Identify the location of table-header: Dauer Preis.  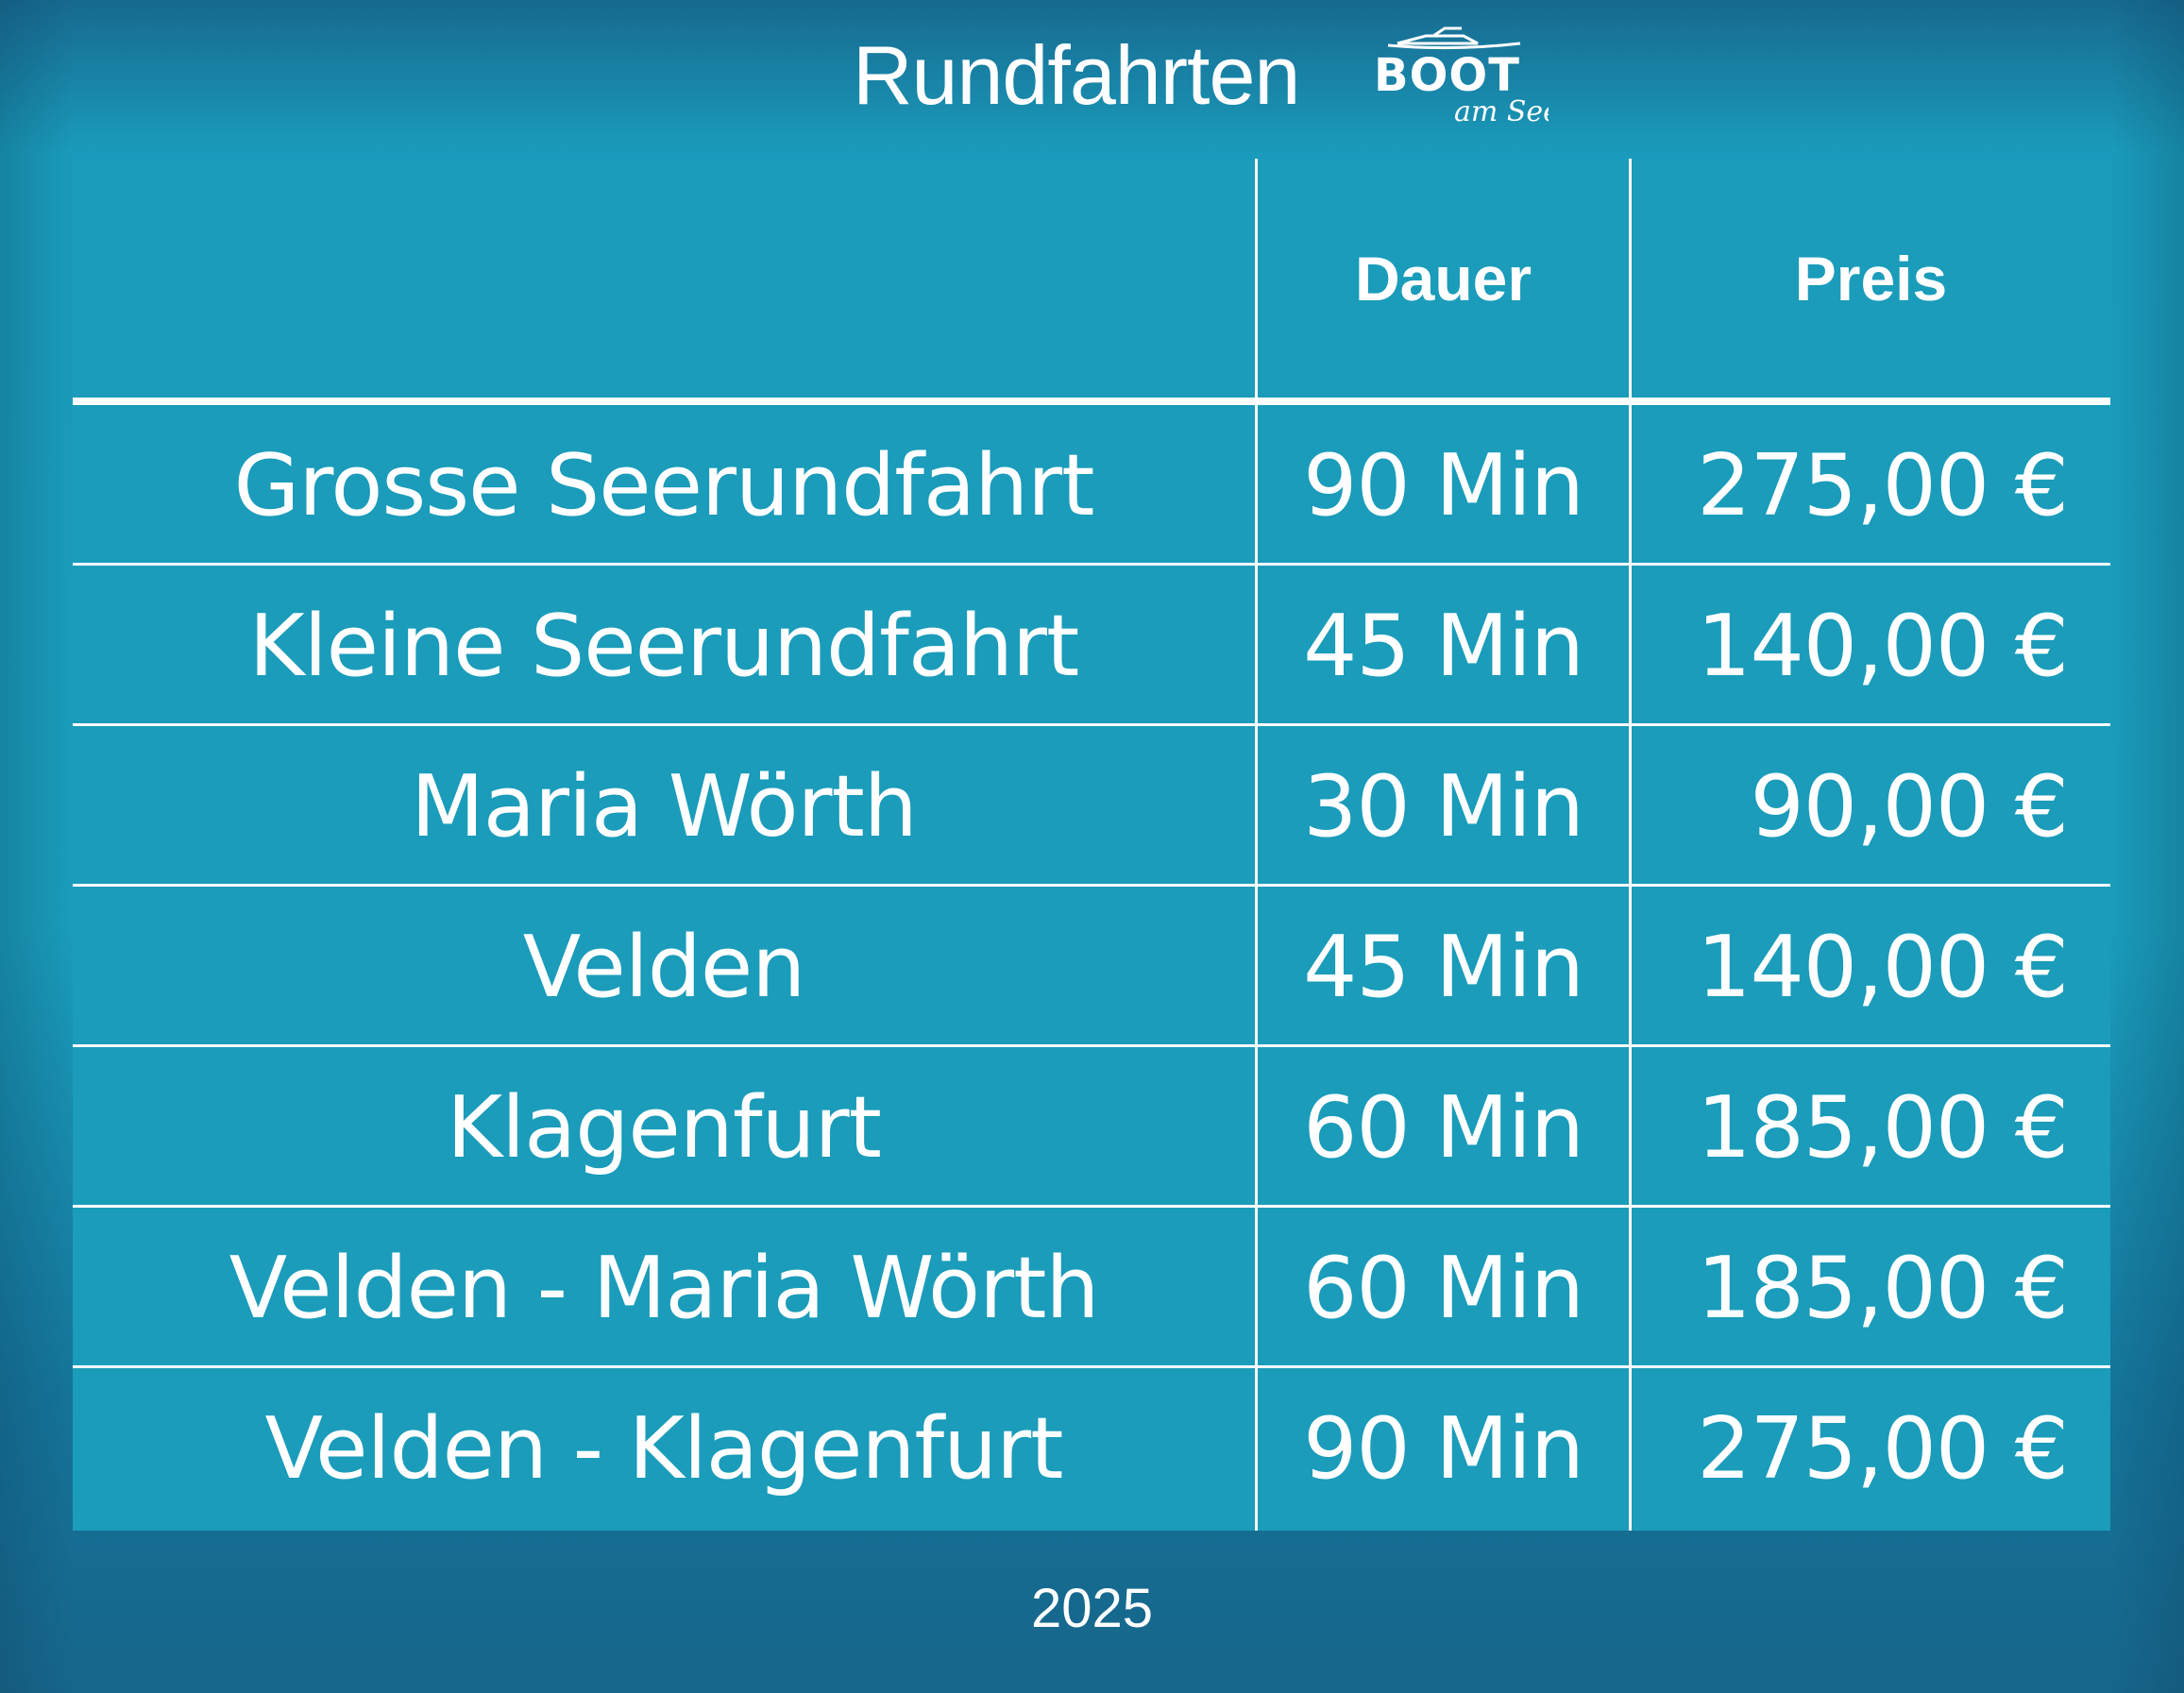
(1091, 278).